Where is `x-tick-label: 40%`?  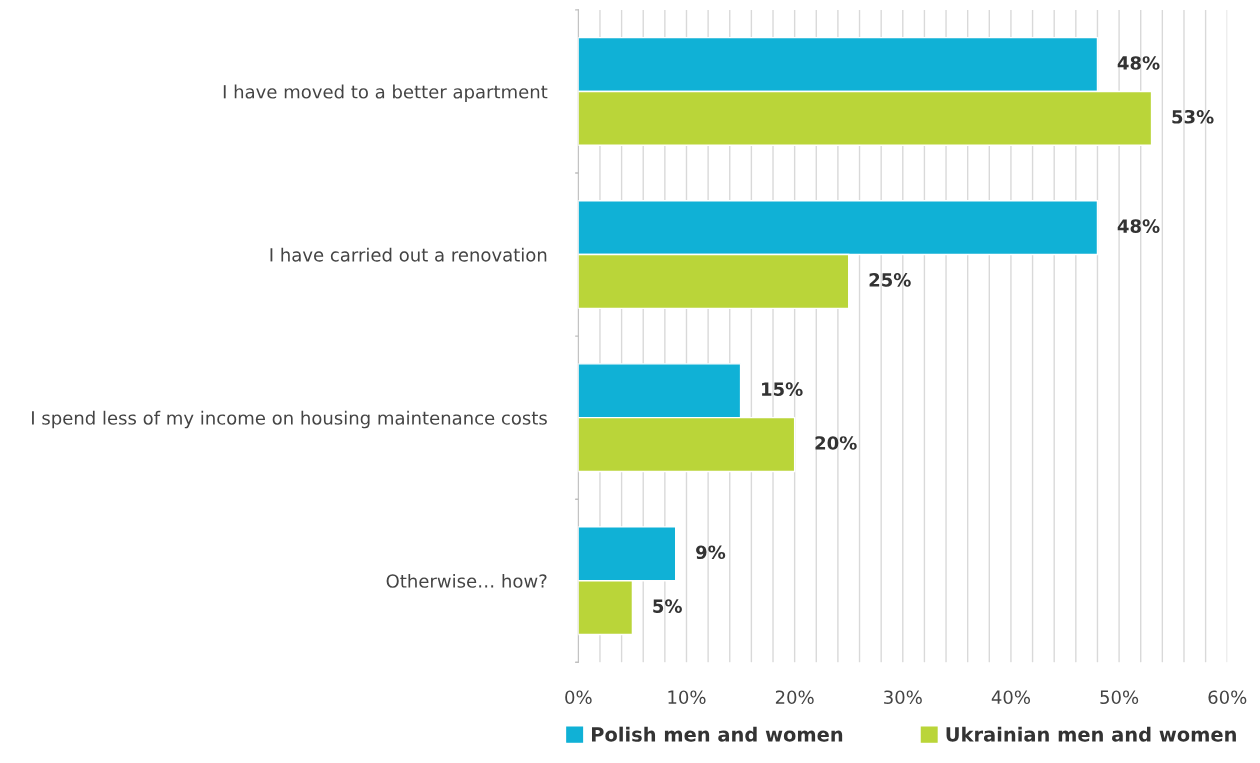 x-tick-label: 40% is located at coordinates (1011, 697).